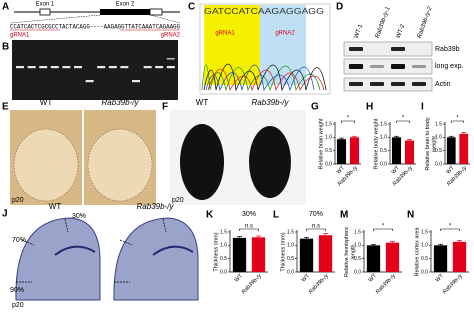 The width and height of the screenshot is (474, 312). I want to click on panel-label: C, so click(191, 7).